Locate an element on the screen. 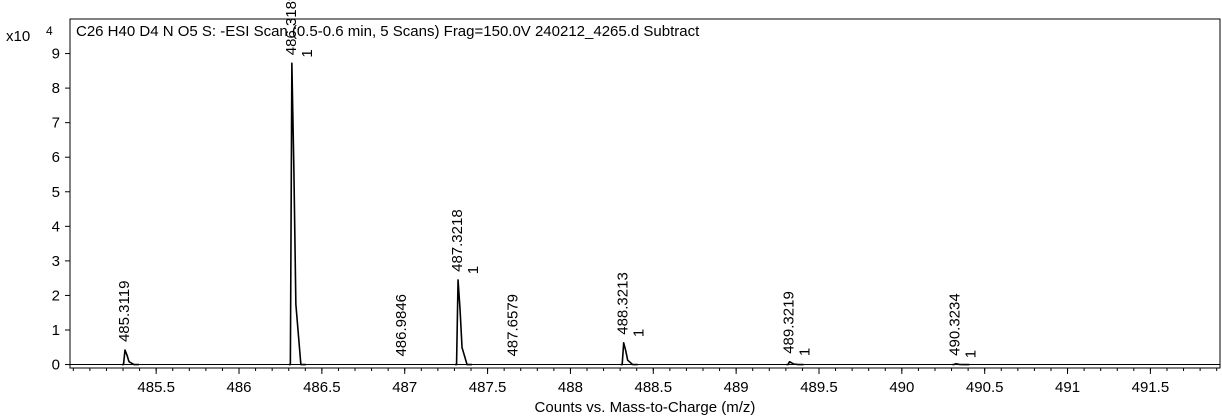 The height and width of the screenshot is (417, 1222). peak-mz-label: 488.3213 is located at coordinates (623, 303).